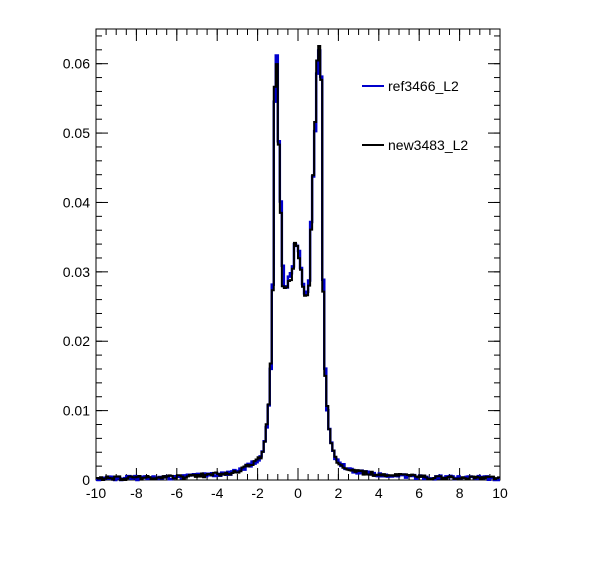  What do you see at coordinates (423, 86) in the screenshot?
I see `legend-label-ref3466_L2: ref3466_L2` at bounding box center [423, 86].